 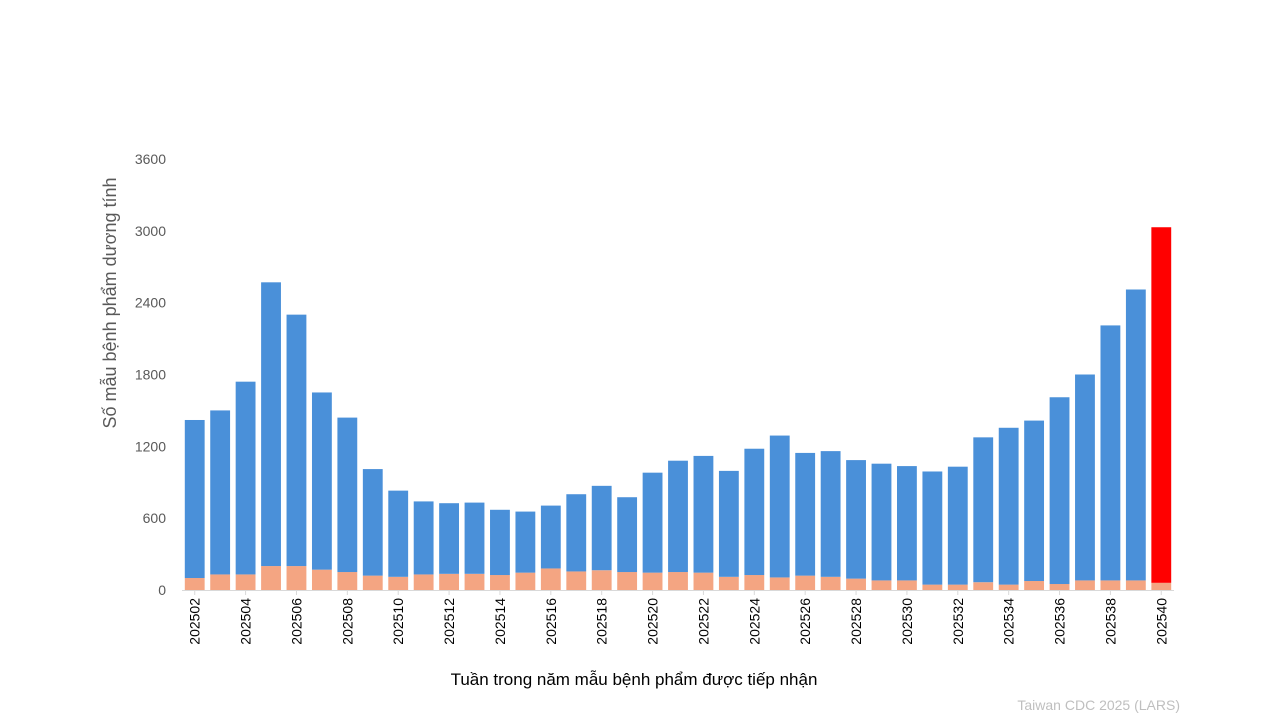 What do you see at coordinates (297, 621) in the screenshot?
I see `x-tick-label: 202506` at bounding box center [297, 621].